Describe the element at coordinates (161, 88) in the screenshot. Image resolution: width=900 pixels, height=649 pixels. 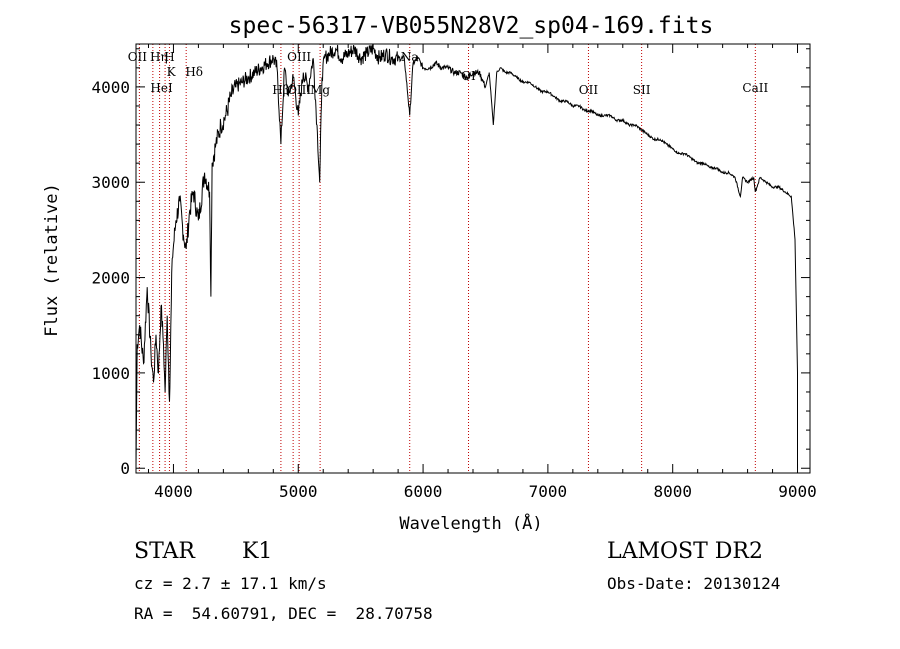
I see `spectral-line-label: HeI` at that location.